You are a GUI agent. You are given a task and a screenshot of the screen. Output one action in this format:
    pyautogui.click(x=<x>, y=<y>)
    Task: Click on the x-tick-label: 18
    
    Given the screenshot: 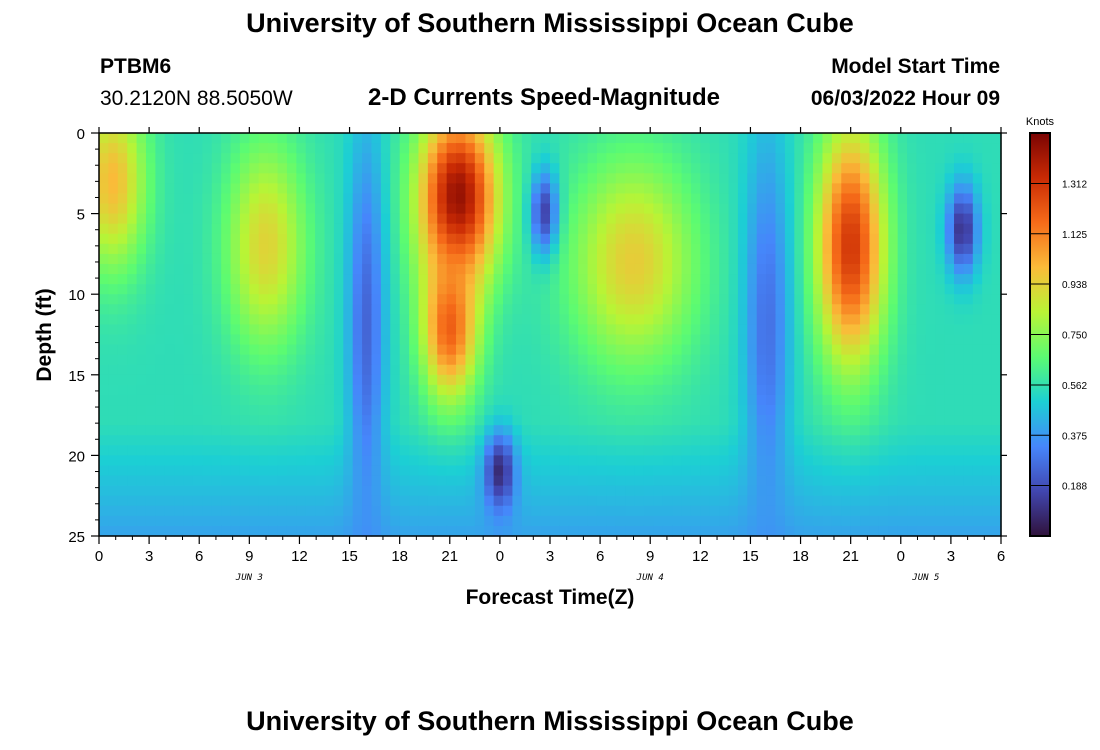 What is the action you would take?
    pyautogui.click(x=800, y=556)
    